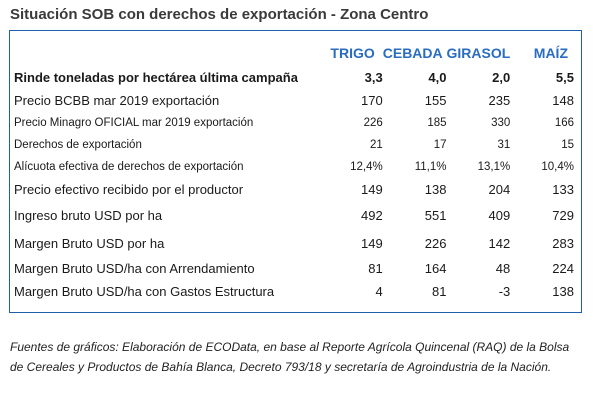  What do you see at coordinates (504, 291) in the screenshot?
I see `cell-girasol: -3` at bounding box center [504, 291].